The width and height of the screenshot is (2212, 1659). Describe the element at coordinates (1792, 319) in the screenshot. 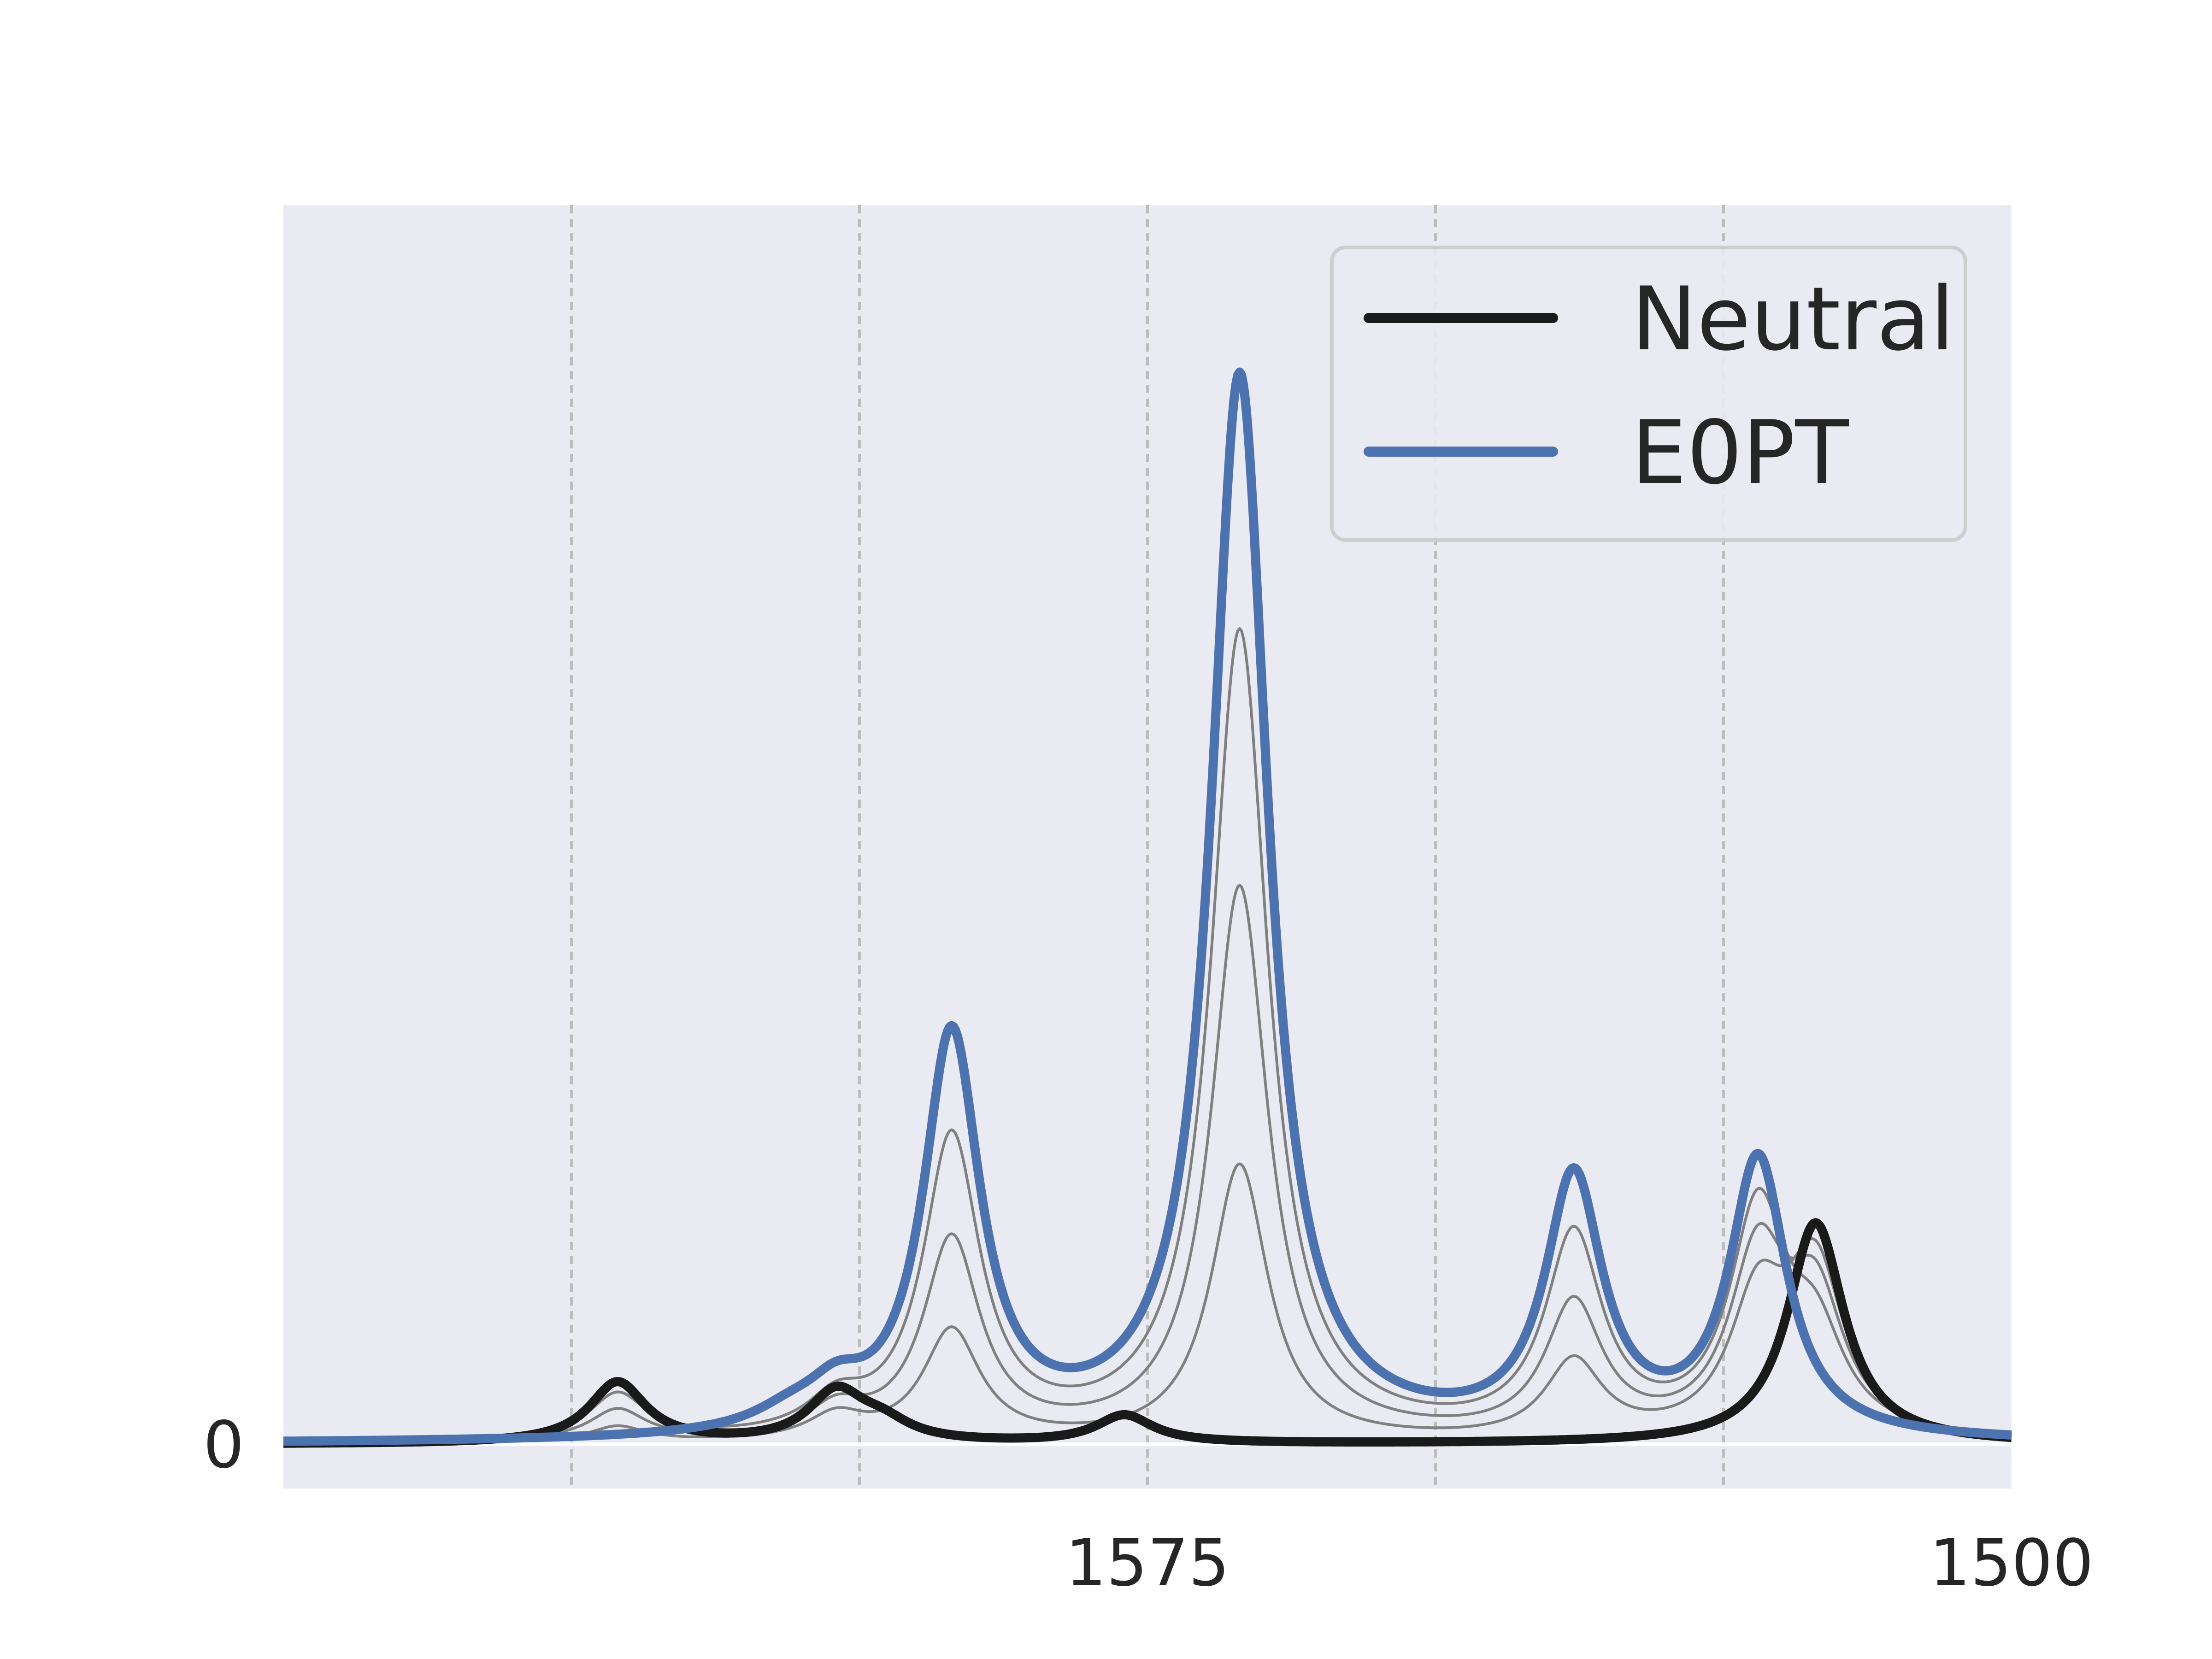

I see `legend-label-neutral: Neutral` at that location.